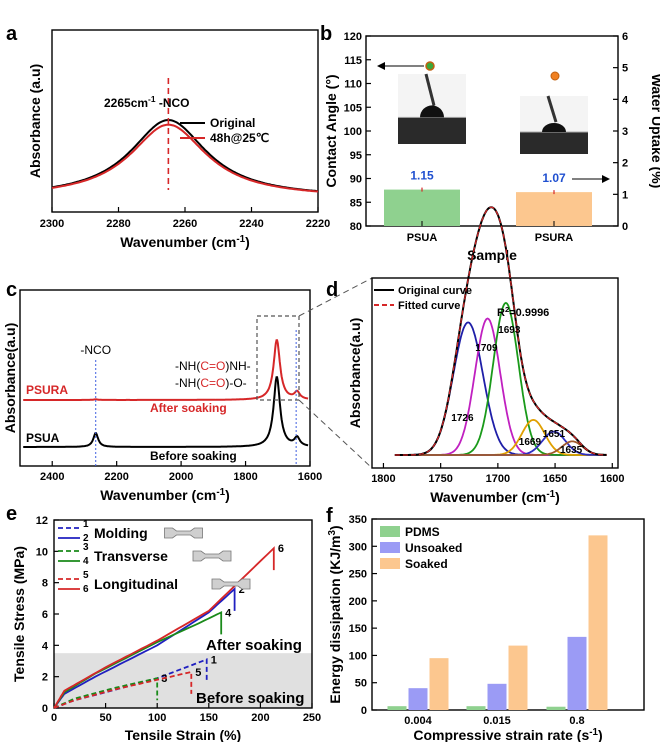  What do you see at coordinates (422, 207) in the screenshot?
I see `bar-b-psua` at bounding box center [422, 207].